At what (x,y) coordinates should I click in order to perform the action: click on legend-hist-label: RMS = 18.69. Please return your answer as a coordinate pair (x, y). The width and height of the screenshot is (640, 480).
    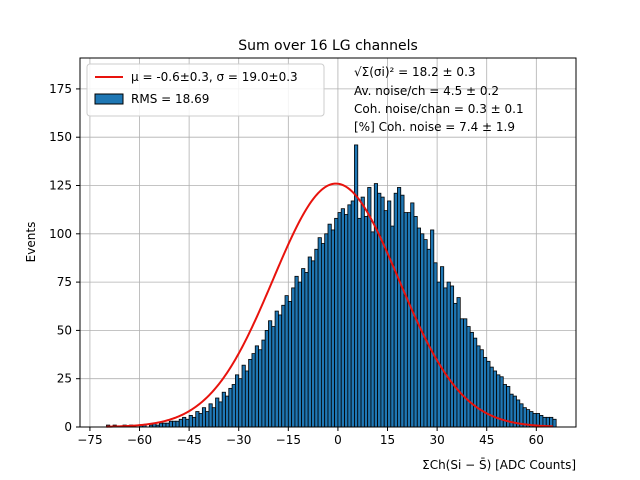
    Looking at the image, I should click on (170, 99).